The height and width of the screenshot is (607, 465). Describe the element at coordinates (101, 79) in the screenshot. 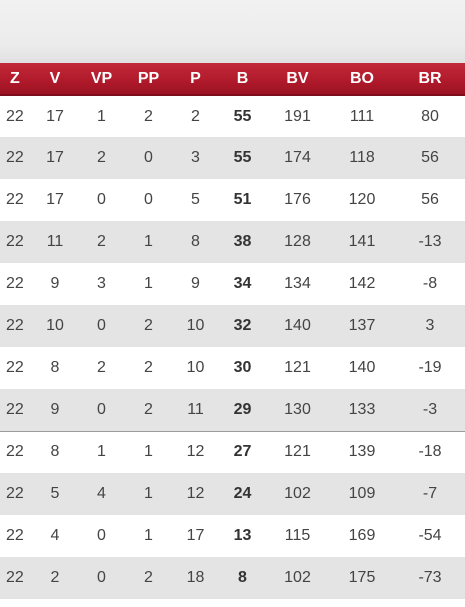

I see `header-overtime-wins: VP` at that location.